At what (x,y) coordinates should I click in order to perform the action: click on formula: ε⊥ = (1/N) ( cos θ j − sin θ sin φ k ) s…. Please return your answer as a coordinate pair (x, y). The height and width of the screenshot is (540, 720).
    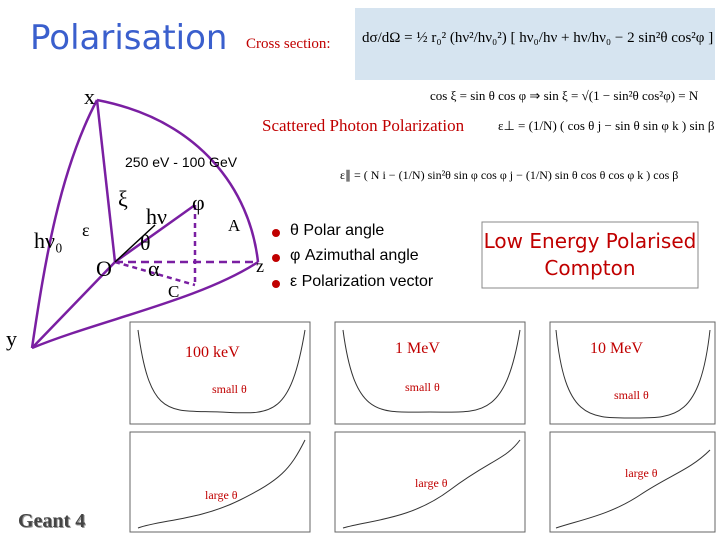
    Looking at the image, I should click on (606, 125).